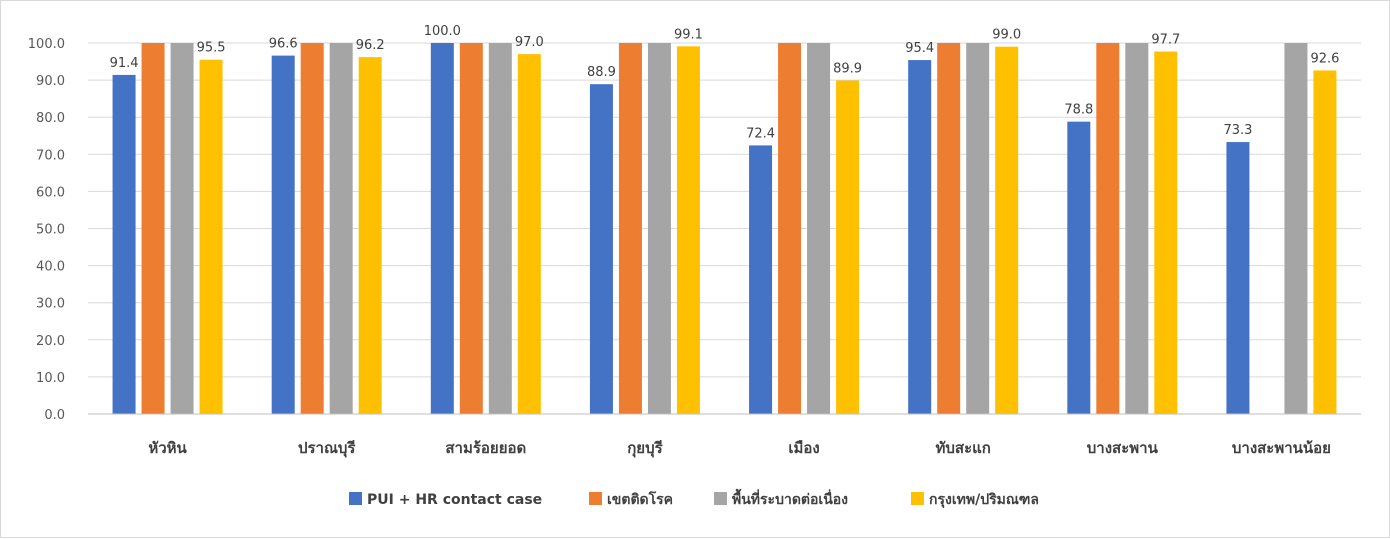  Describe the element at coordinates (1078, 110) in the screenshot. I see `data-label: 78.8` at that location.